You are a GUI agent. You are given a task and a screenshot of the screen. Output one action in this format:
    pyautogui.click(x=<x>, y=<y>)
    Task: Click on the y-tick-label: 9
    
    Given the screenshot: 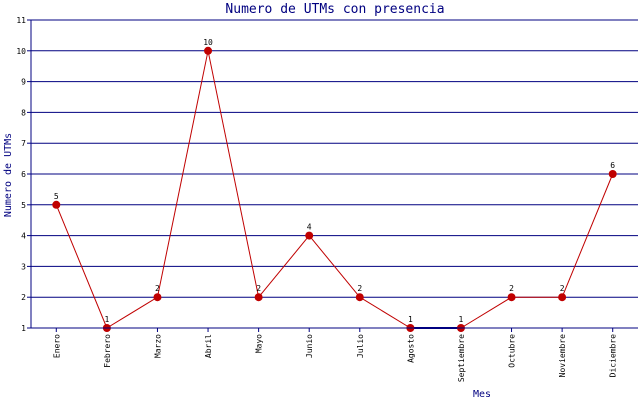 What is the action you would take?
    pyautogui.click(x=23, y=82)
    